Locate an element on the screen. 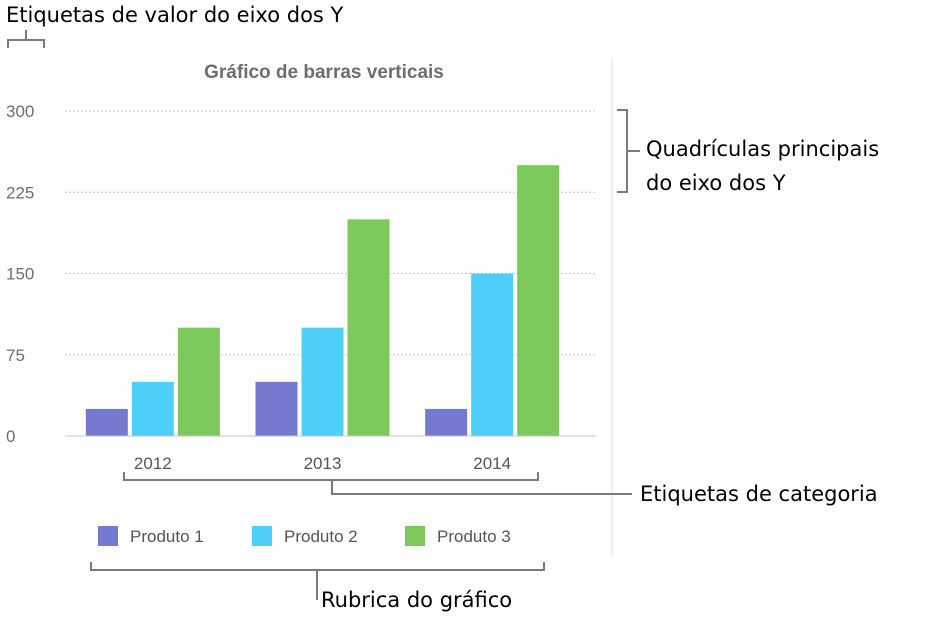  y-tick-labels: 0 75 150 225 300 is located at coordinates (20, 274).